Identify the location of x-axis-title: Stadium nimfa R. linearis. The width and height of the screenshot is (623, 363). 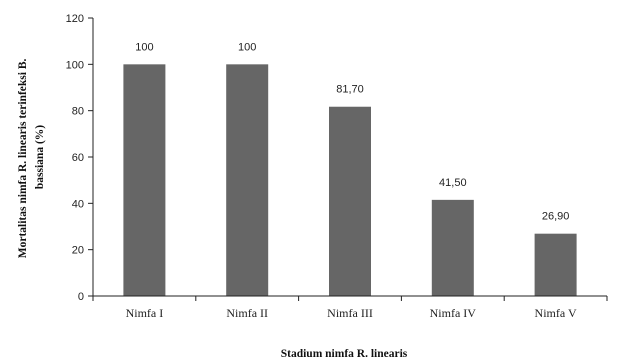
(344, 354).